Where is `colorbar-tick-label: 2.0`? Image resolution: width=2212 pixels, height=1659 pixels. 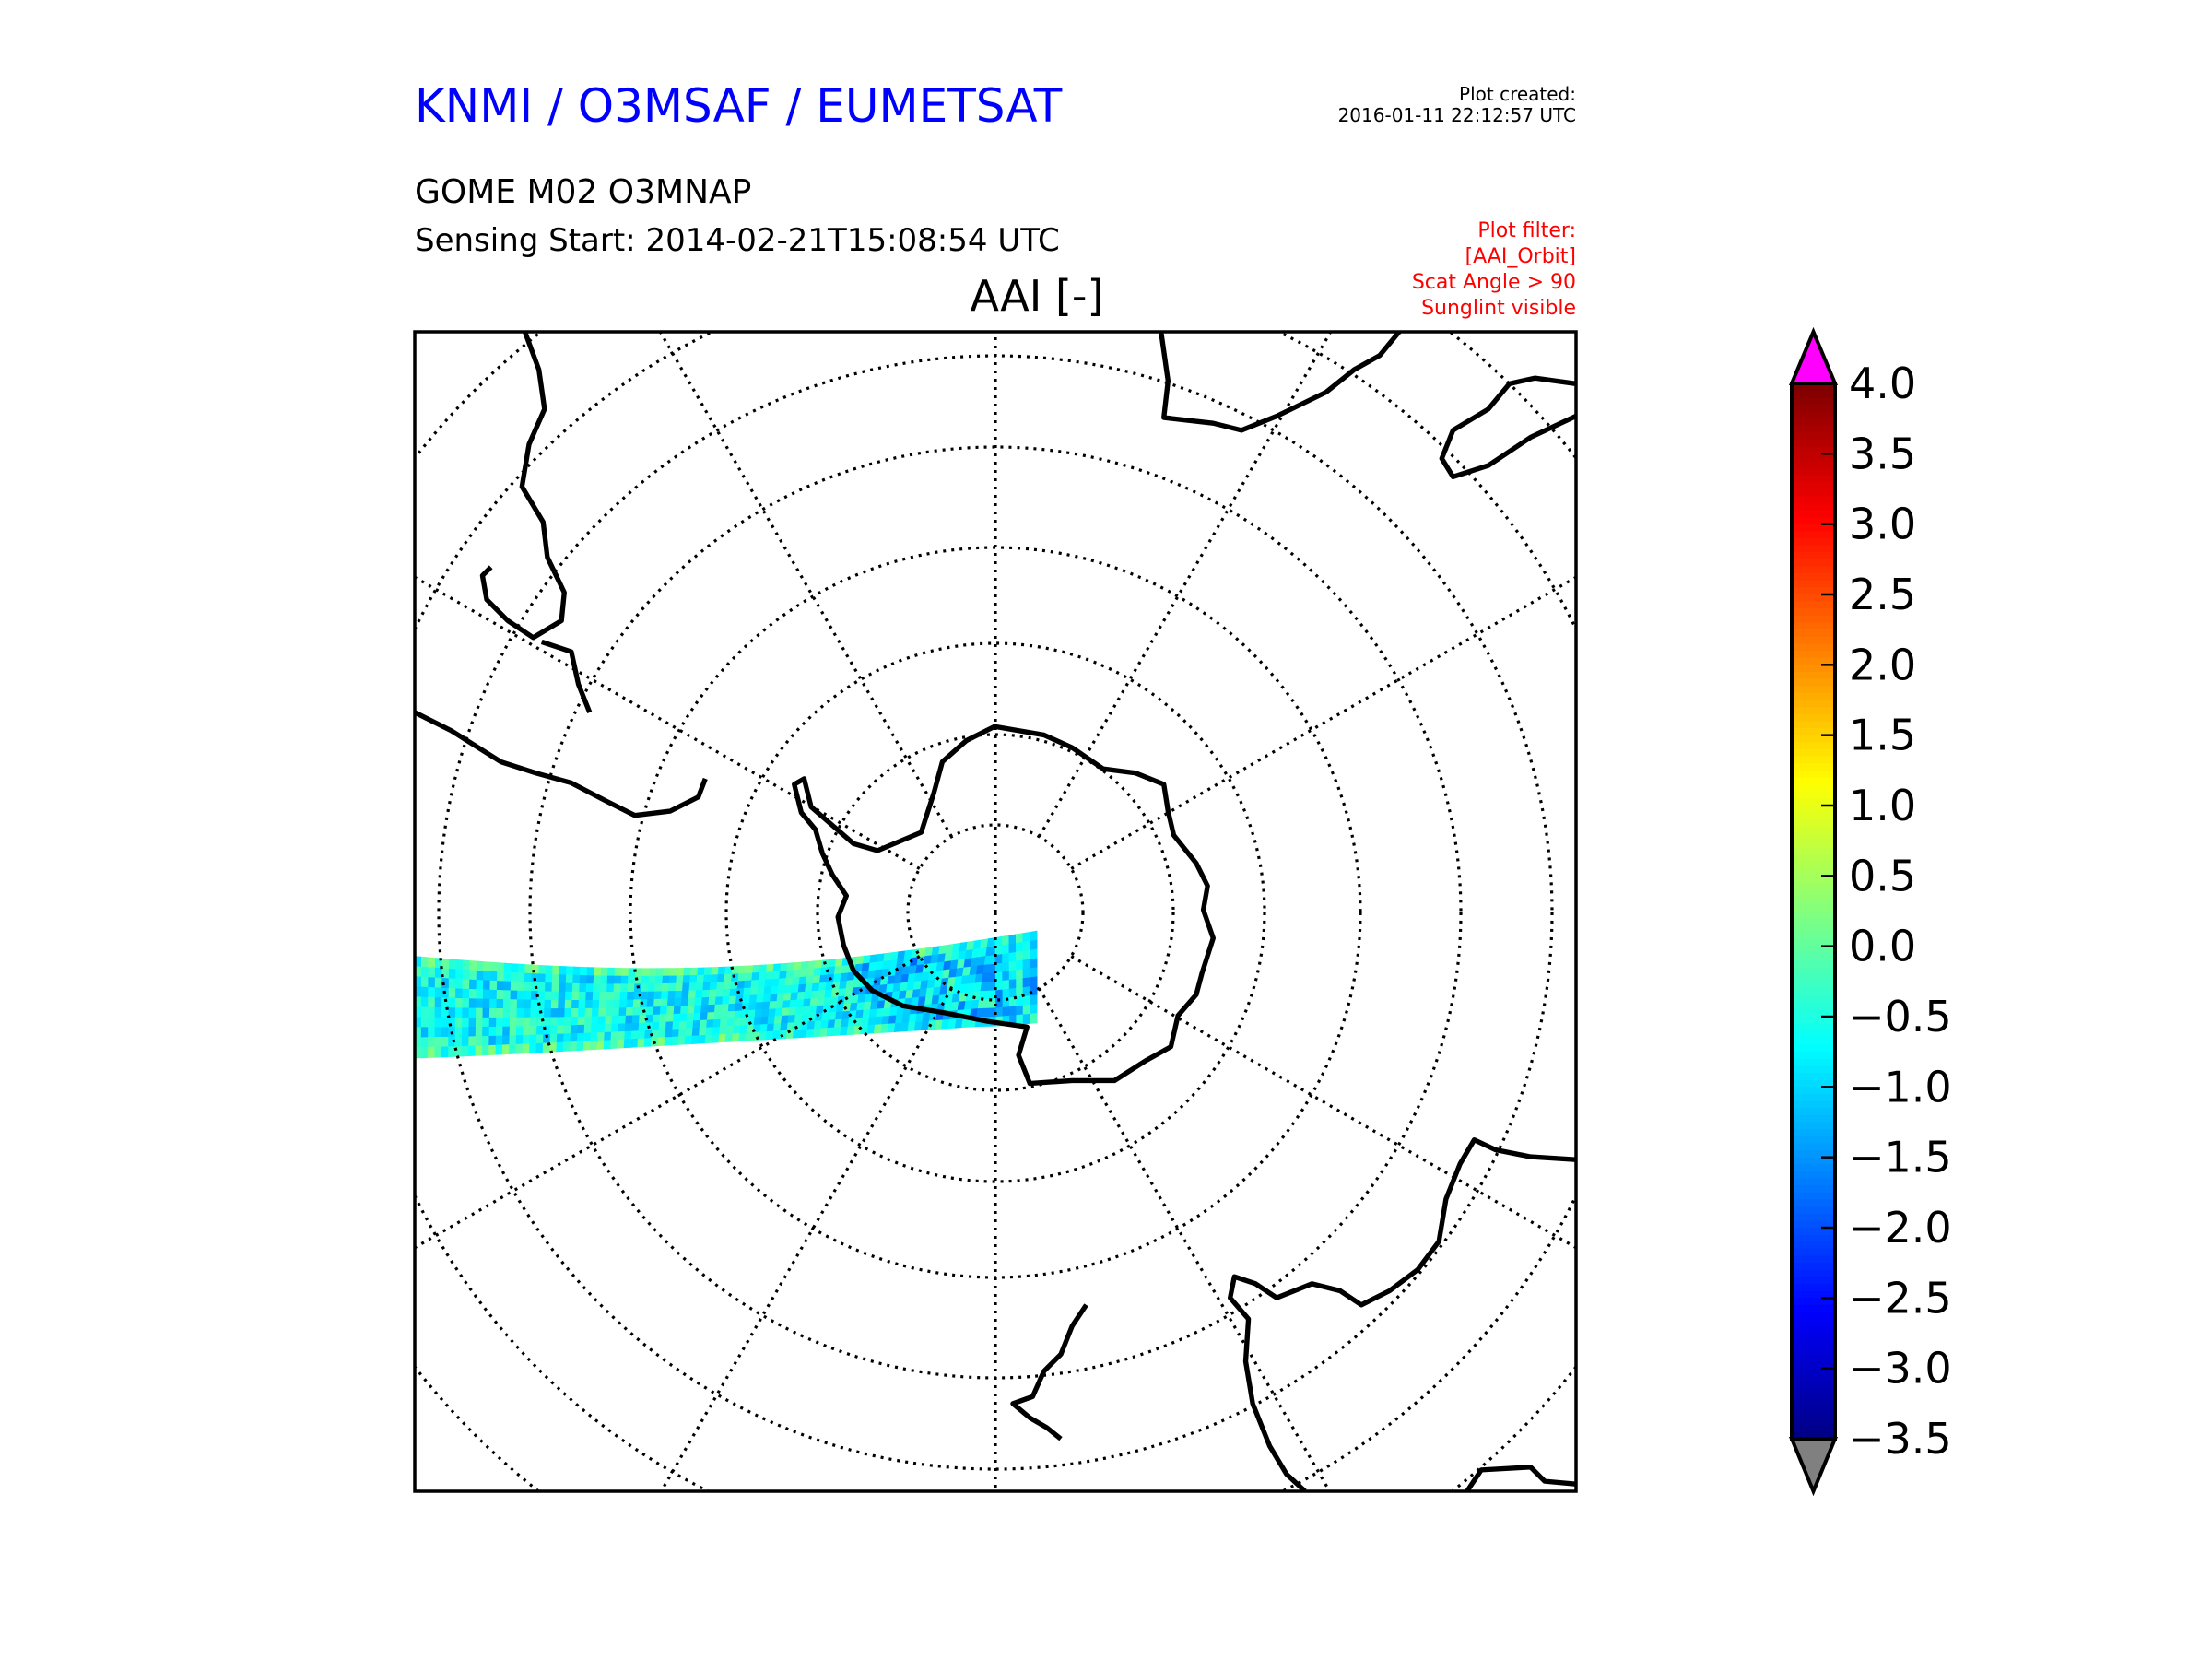
colorbar-tick-label: 2.0 is located at coordinates (1882, 664).